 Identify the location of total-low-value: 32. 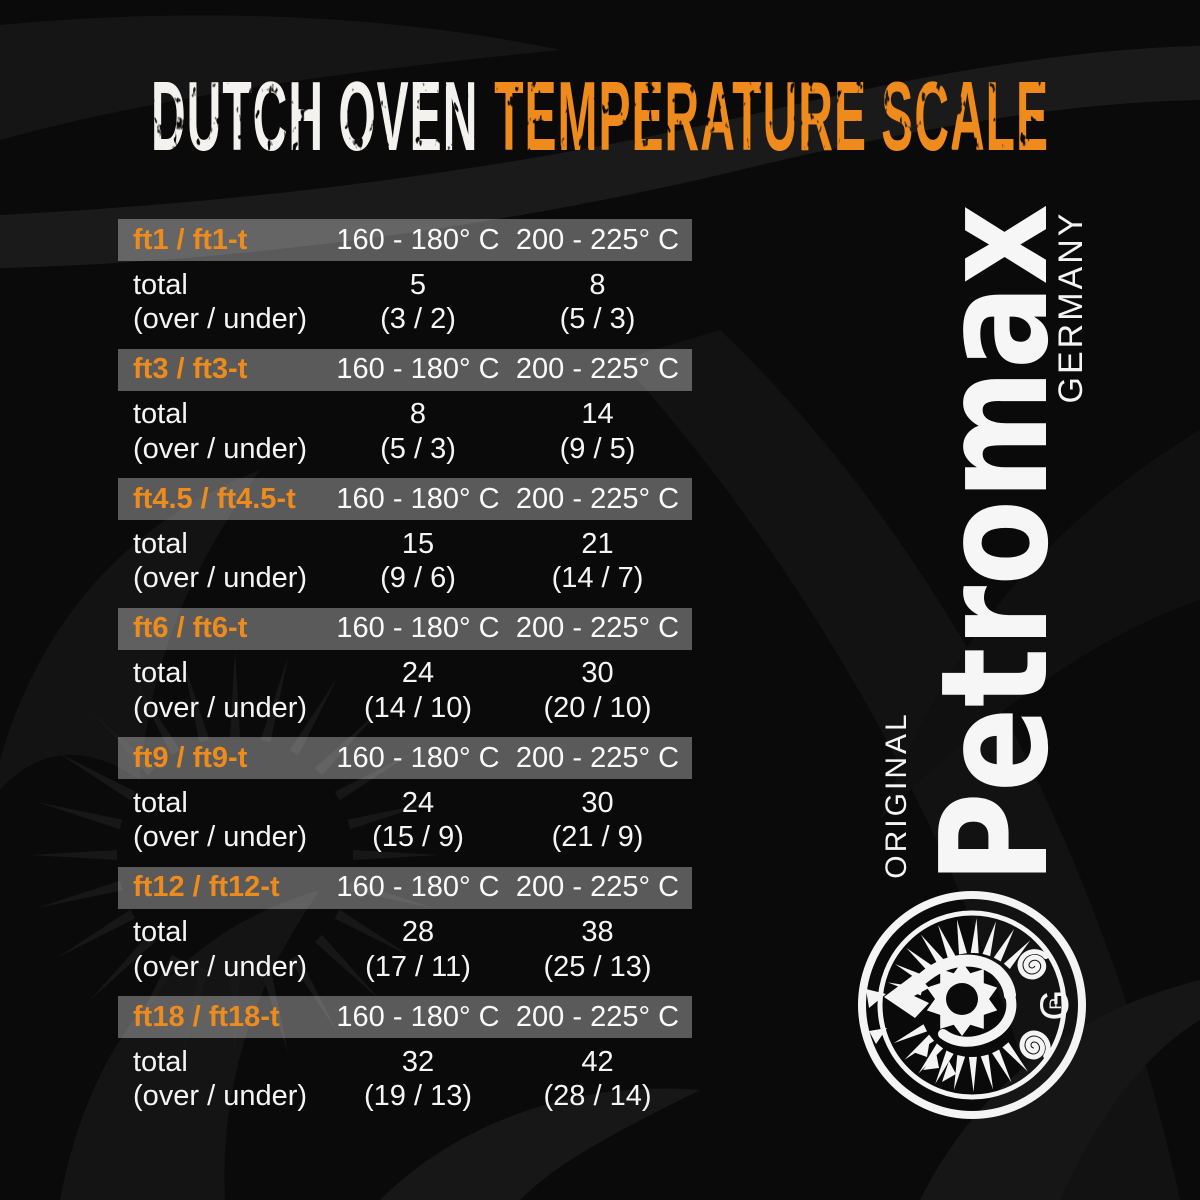
(418, 1061).